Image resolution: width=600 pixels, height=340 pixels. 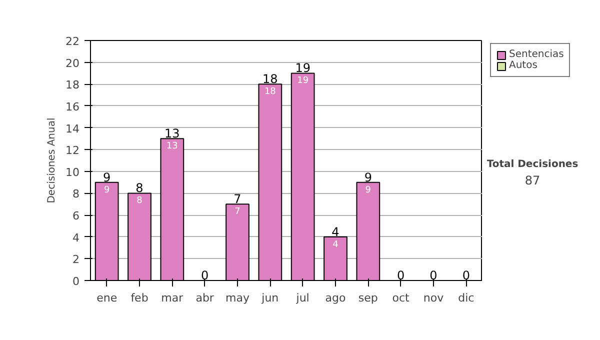 I want to click on y-tick-label: 20, so click(x=73, y=63).